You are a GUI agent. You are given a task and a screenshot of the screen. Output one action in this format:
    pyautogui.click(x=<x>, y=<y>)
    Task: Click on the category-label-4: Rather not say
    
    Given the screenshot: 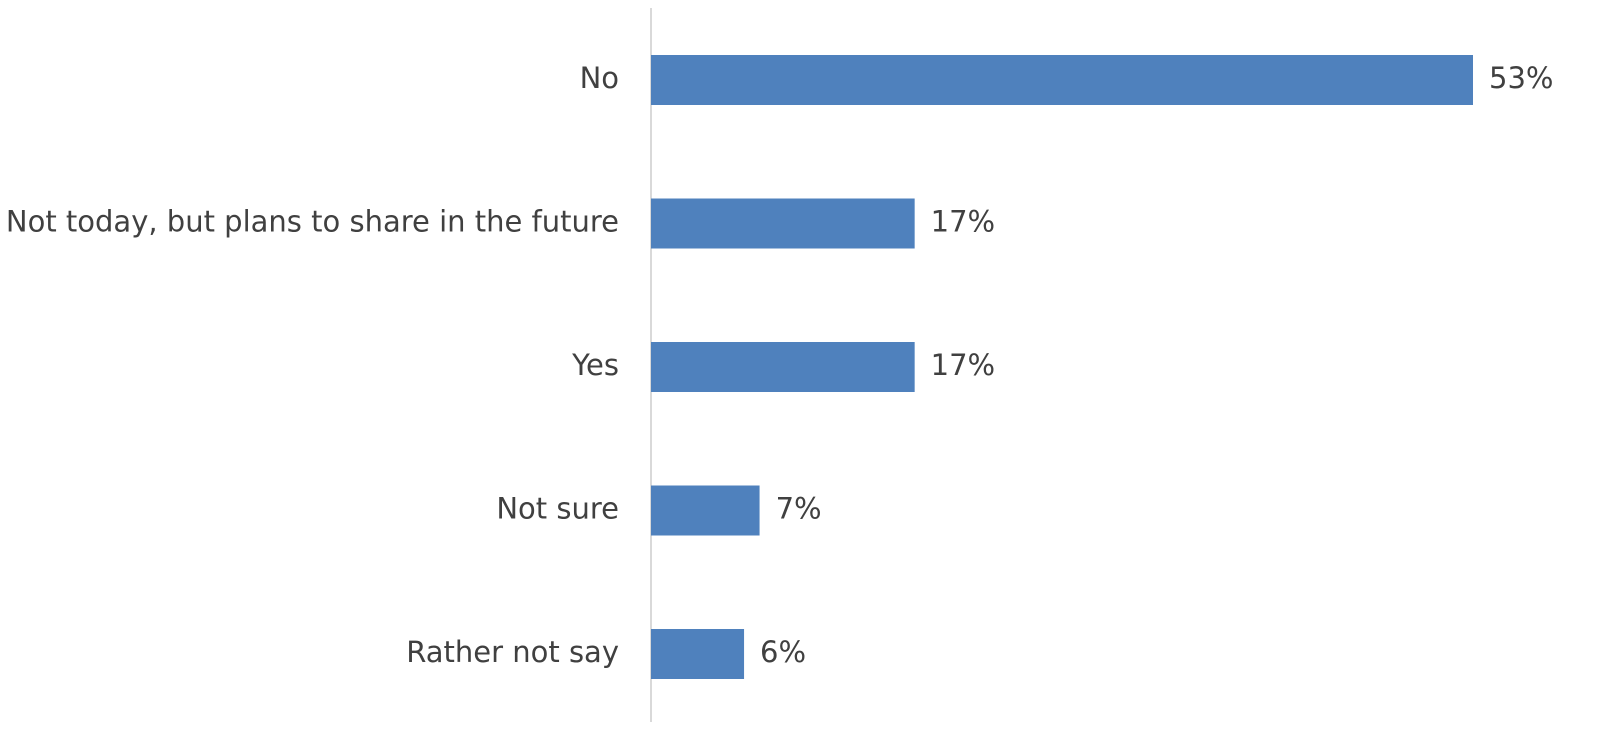 What is the action you would take?
    pyautogui.click(x=512, y=652)
    